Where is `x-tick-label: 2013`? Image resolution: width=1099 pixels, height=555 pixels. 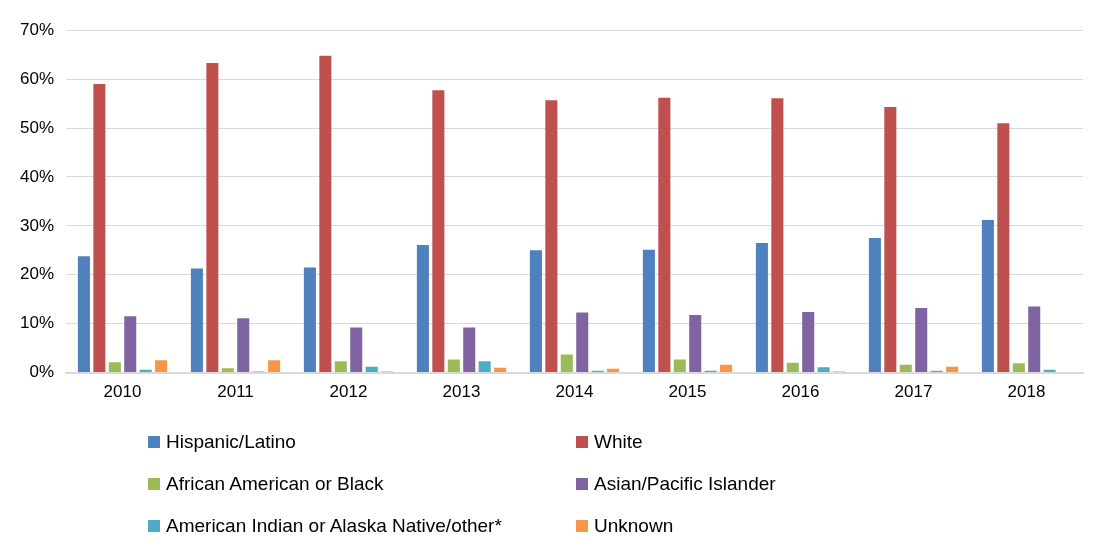
x-tick-label: 2013 is located at coordinates (461, 392).